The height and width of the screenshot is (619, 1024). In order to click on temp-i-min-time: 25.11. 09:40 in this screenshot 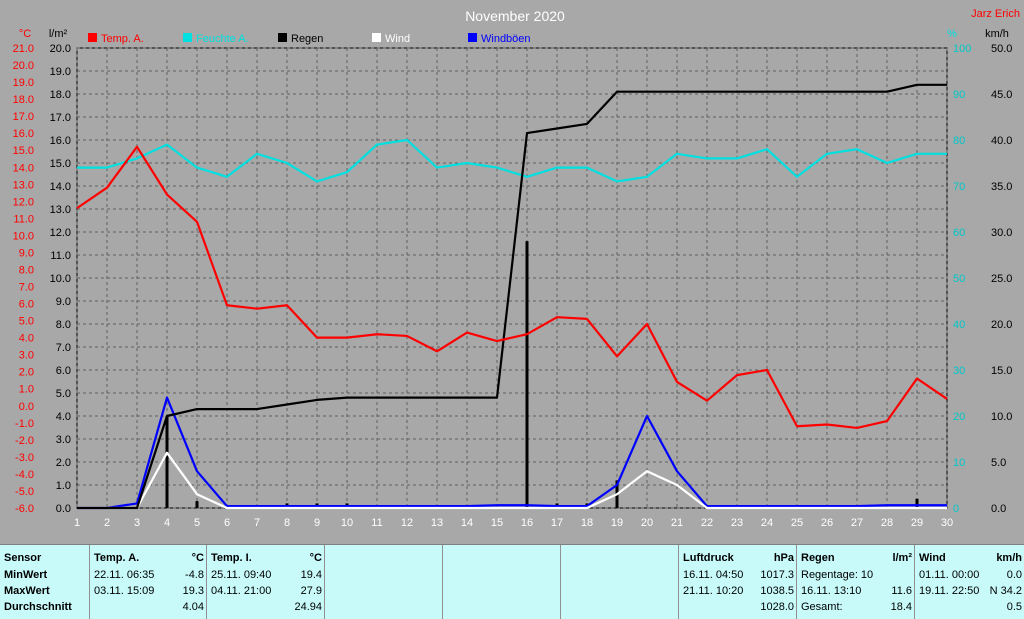, I will do `click(241, 575)`.